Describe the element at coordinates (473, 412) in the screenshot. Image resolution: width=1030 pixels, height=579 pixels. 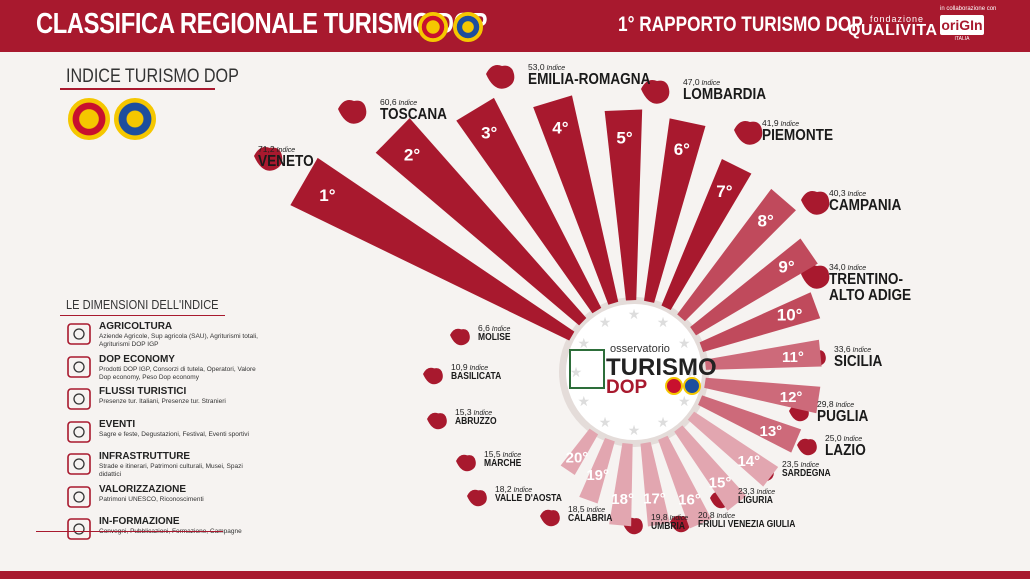
I see `region-value: 15,3 Indice` at that location.